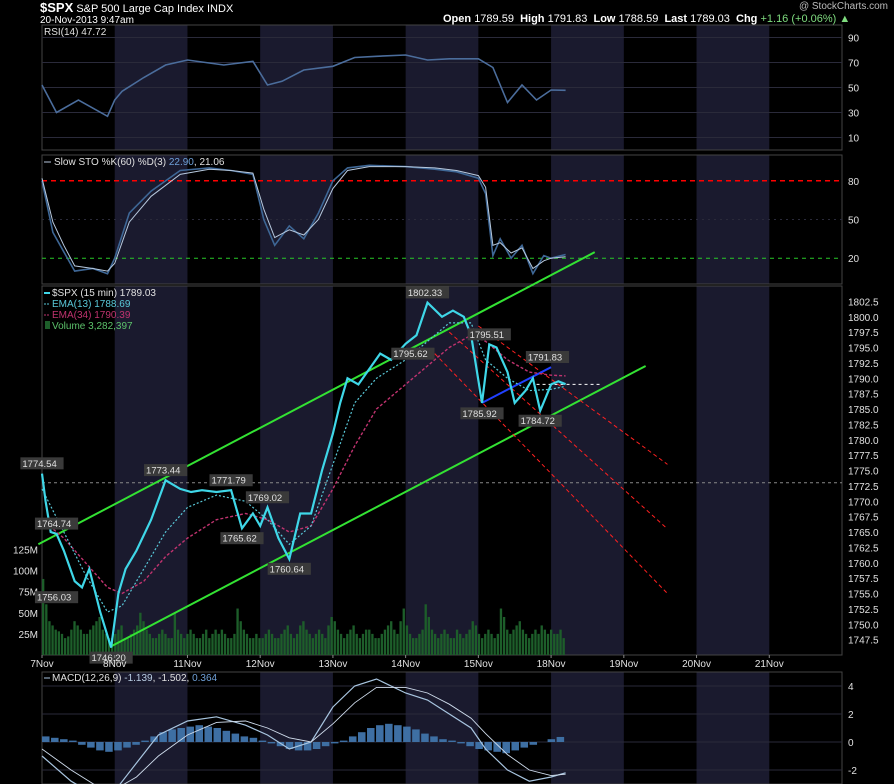  Describe the element at coordinates (863, 502) in the screenshot. I see `price-tick-label: 1770.0` at that location.